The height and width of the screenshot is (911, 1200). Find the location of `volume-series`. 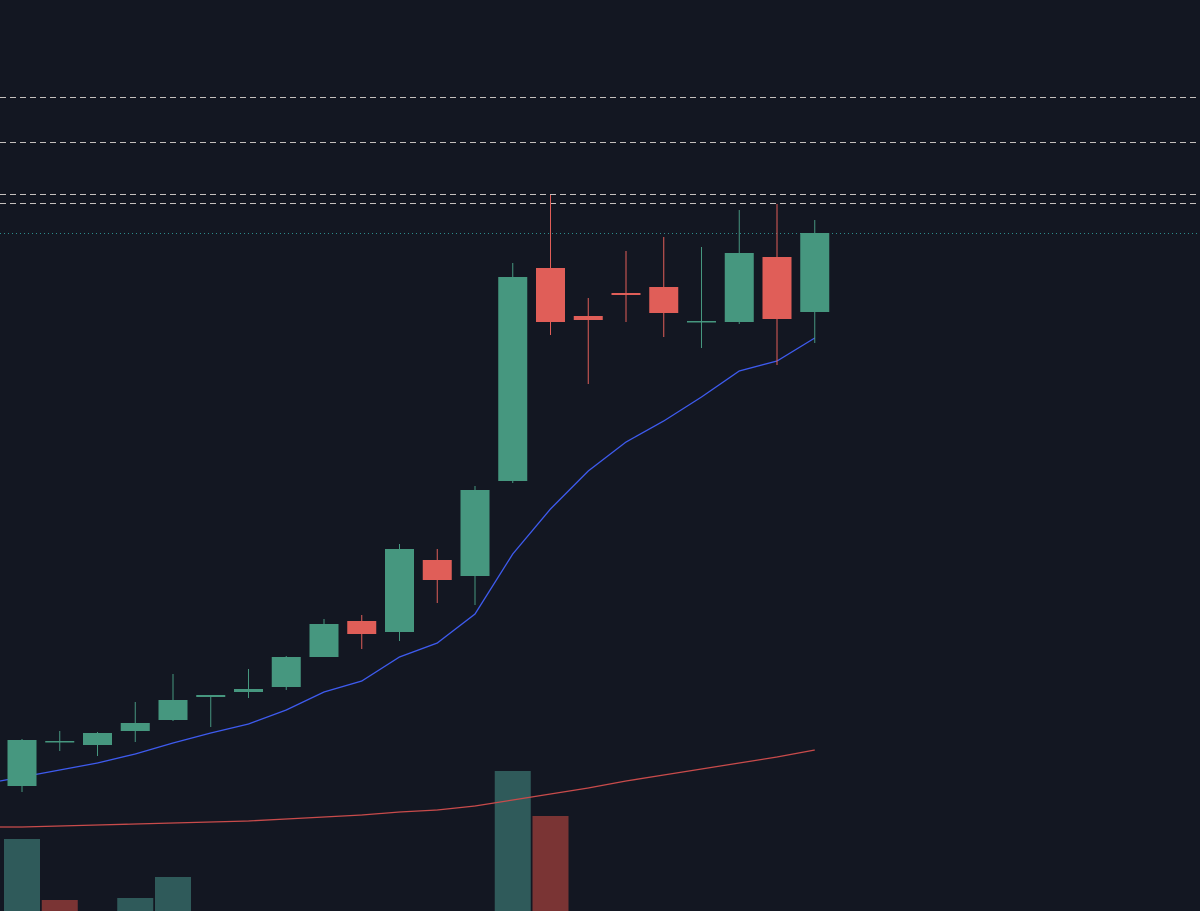

volume-series is located at coordinates (286, 841).